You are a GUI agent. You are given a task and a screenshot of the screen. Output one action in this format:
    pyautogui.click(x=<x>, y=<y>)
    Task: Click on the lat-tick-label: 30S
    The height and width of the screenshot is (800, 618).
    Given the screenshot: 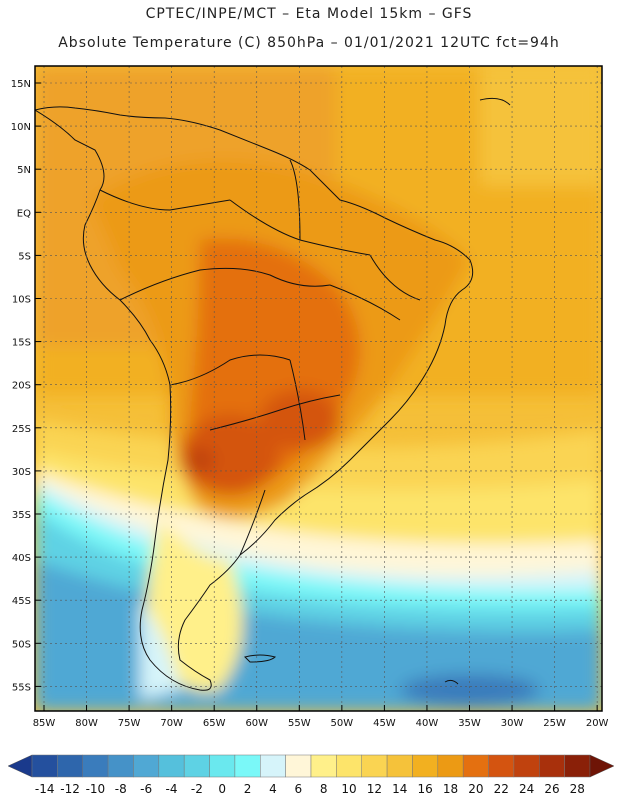 What is the action you would take?
    pyautogui.click(x=21, y=472)
    